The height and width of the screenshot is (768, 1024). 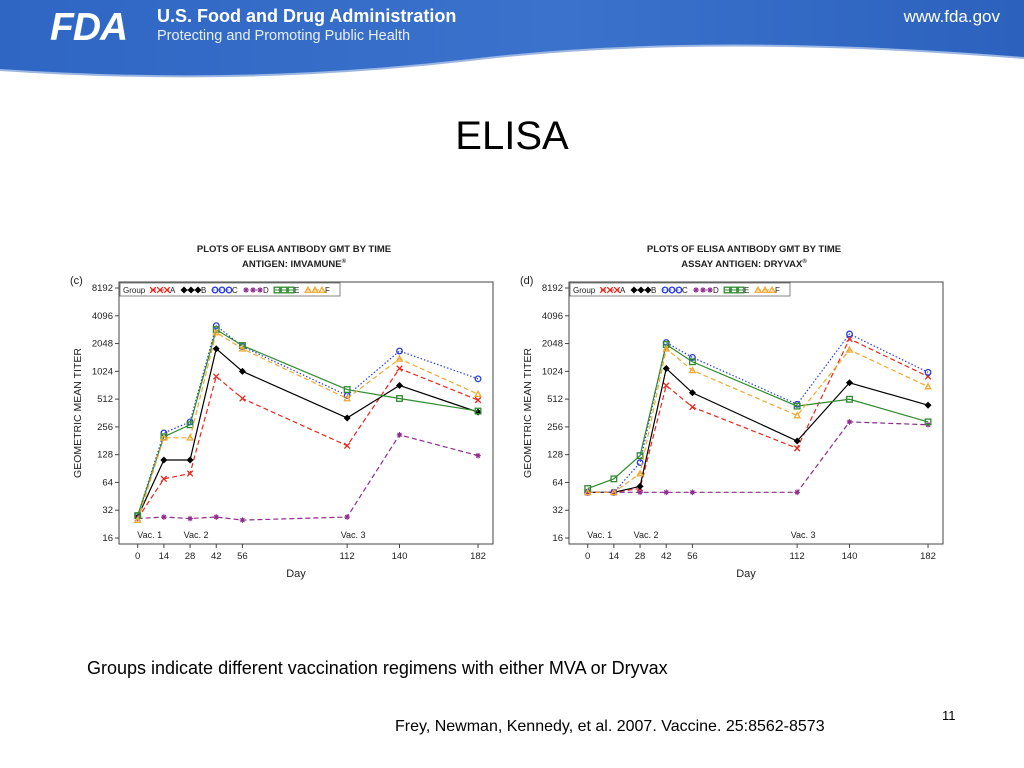 What do you see at coordinates (951, 16) in the screenshot?
I see `website-url: www.fda.gov` at bounding box center [951, 16].